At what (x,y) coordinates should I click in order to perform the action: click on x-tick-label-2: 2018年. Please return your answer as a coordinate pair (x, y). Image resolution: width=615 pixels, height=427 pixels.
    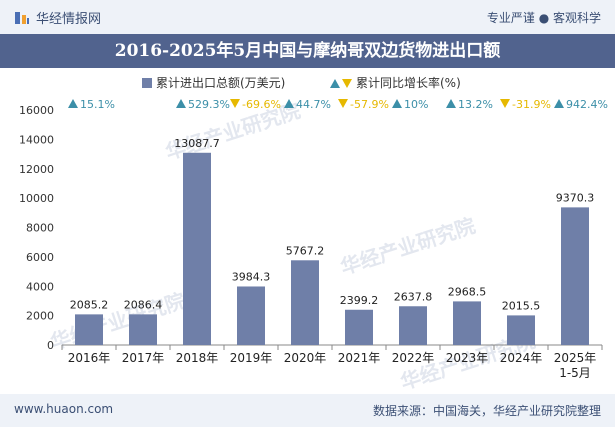
    Looking at the image, I should click on (197, 358).